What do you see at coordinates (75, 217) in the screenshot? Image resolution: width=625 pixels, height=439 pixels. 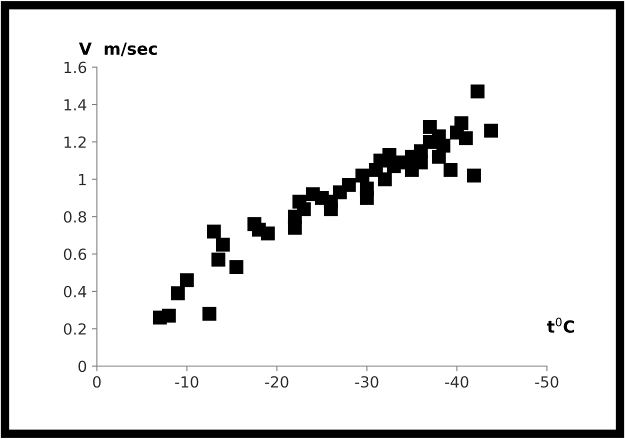 I see `y-tick-label: 0.8` at bounding box center [75, 217].